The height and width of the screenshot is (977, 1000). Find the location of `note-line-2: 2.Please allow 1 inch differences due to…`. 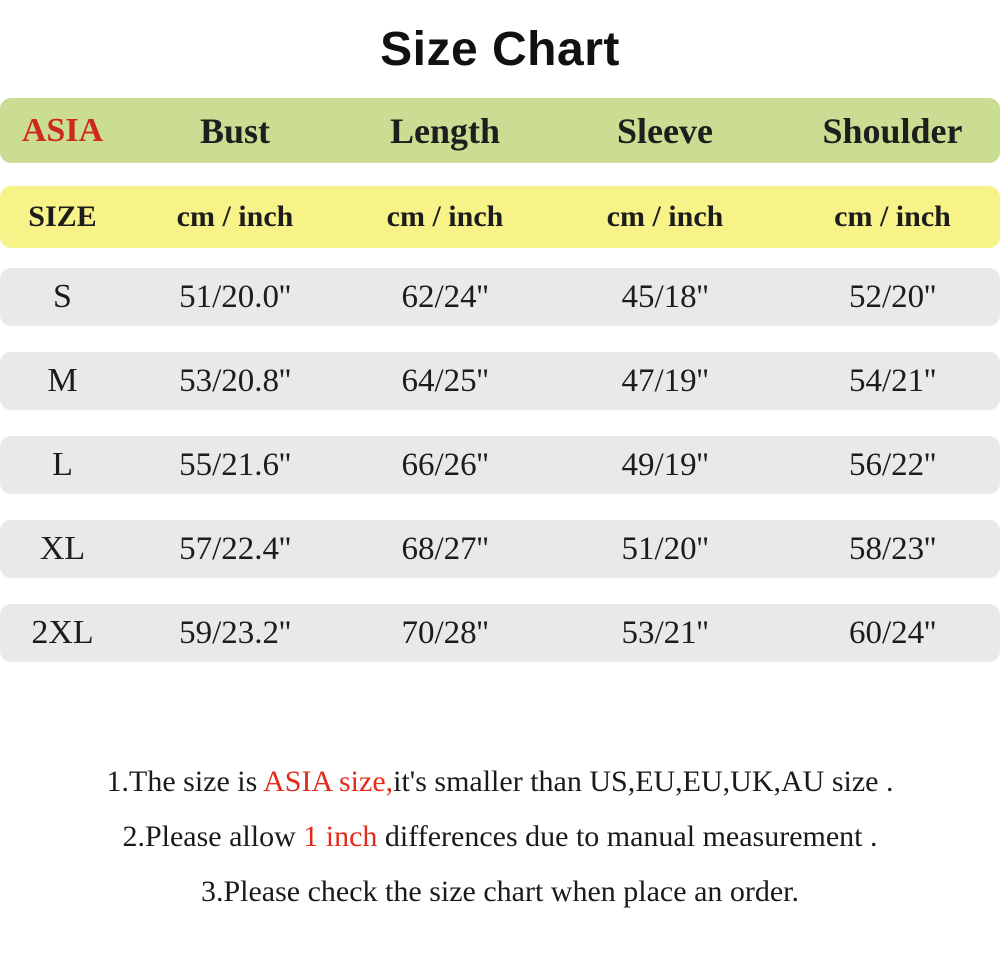

note-line-2: 2.Please allow 1 inch differences due to… is located at coordinates (500, 836).